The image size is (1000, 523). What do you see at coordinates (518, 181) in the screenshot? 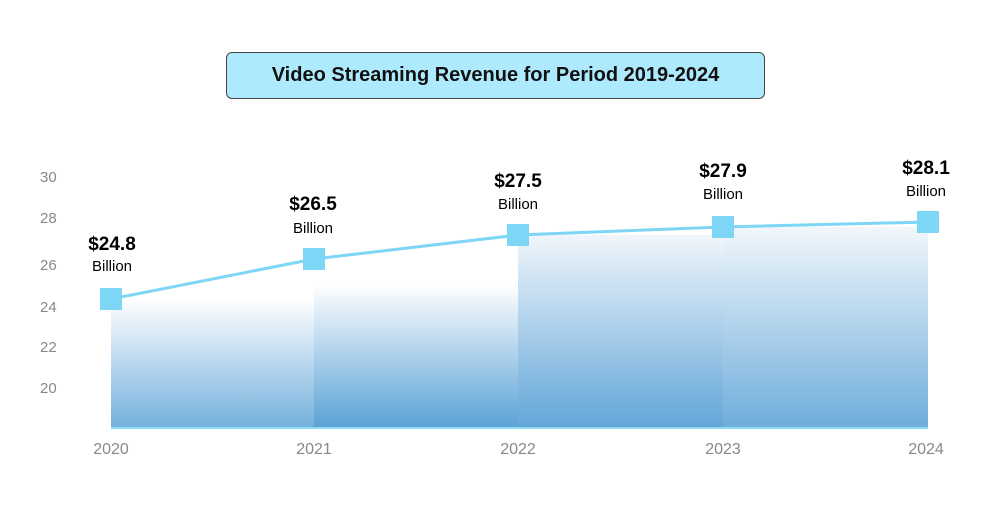
I see `data-label-value: $27.5` at bounding box center [518, 181].